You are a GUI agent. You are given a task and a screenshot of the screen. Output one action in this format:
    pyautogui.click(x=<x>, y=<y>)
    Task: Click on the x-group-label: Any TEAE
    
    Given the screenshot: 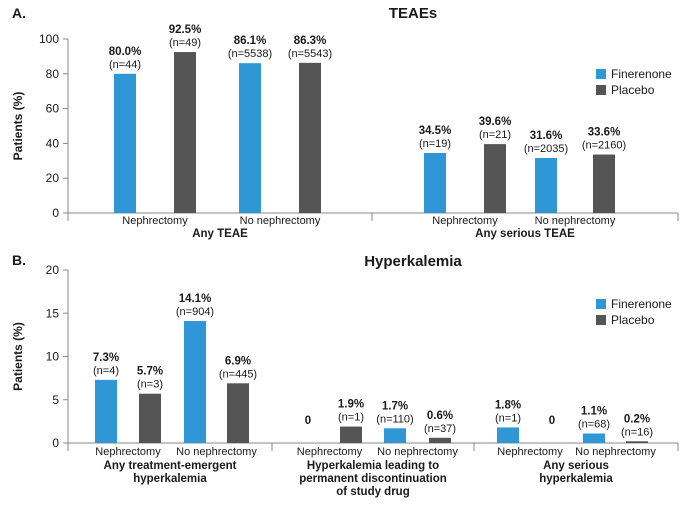 What is the action you would take?
    pyautogui.click(x=220, y=234)
    